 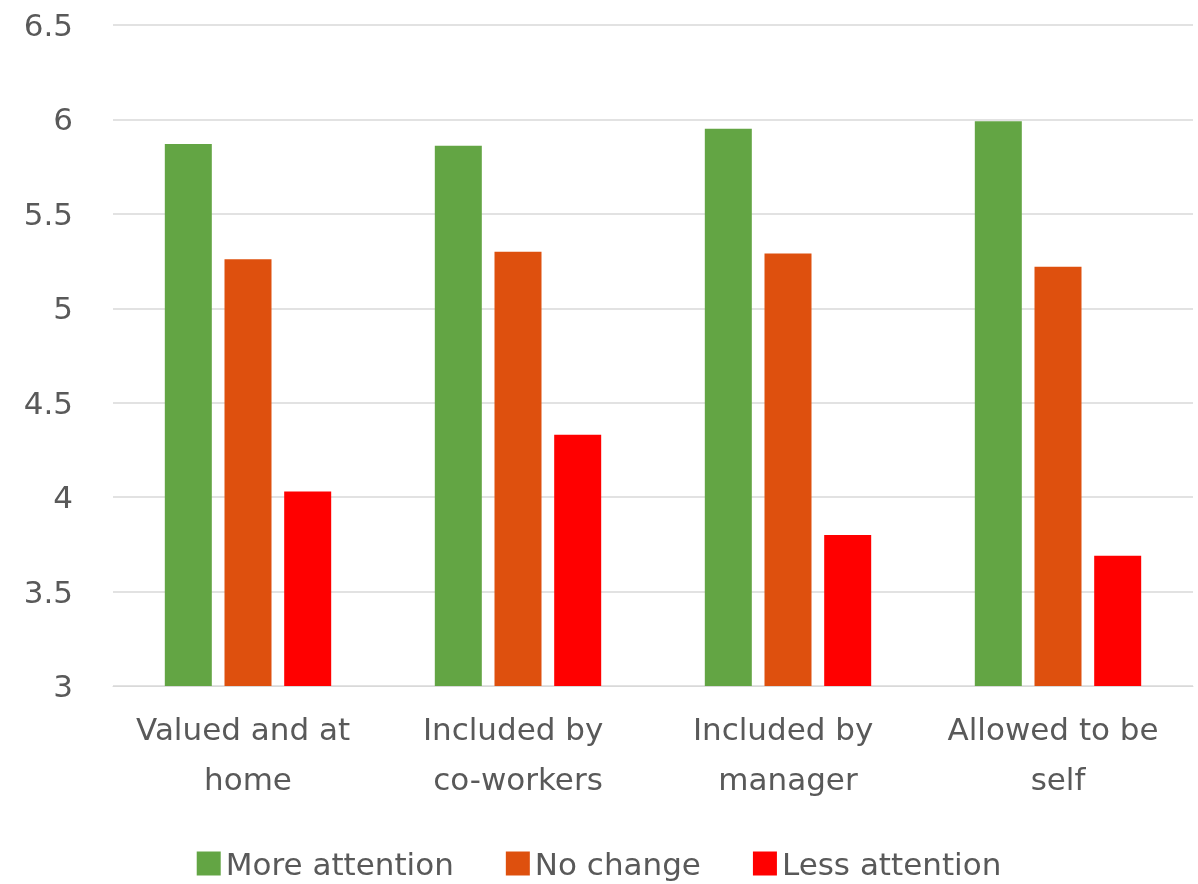 What do you see at coordinates (617, 863) in the screenshot?
I see `legend-label: No change` at bounding box center [617, 863].